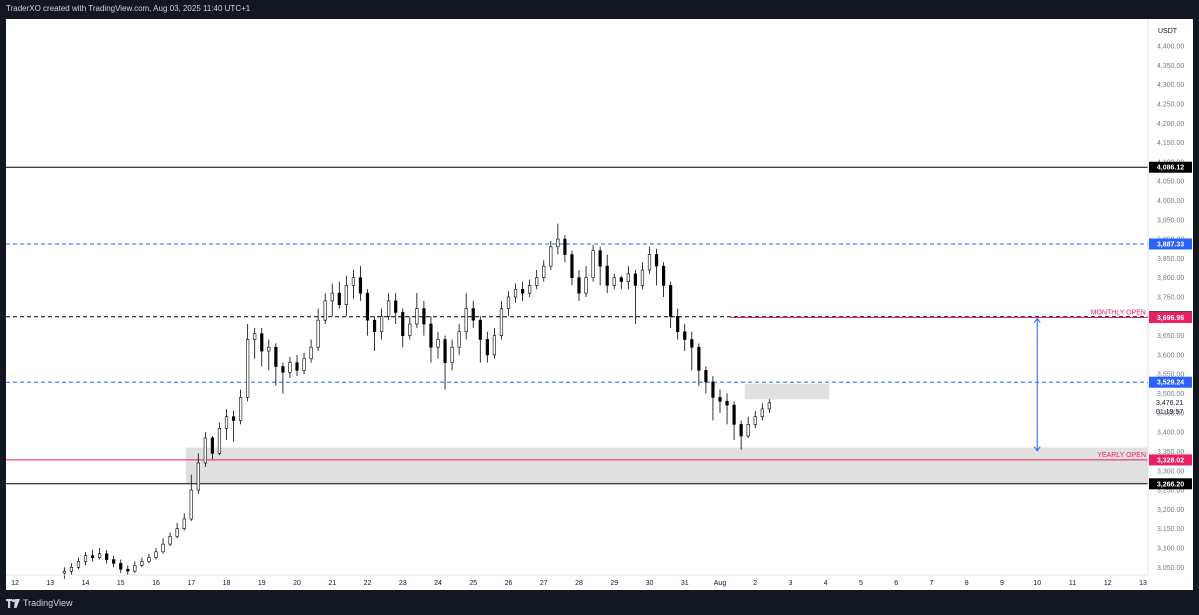  Describe the element at coordinates (1170, 66) in the screenshot. I see `price-tick-label: 4,350.00` at that location.